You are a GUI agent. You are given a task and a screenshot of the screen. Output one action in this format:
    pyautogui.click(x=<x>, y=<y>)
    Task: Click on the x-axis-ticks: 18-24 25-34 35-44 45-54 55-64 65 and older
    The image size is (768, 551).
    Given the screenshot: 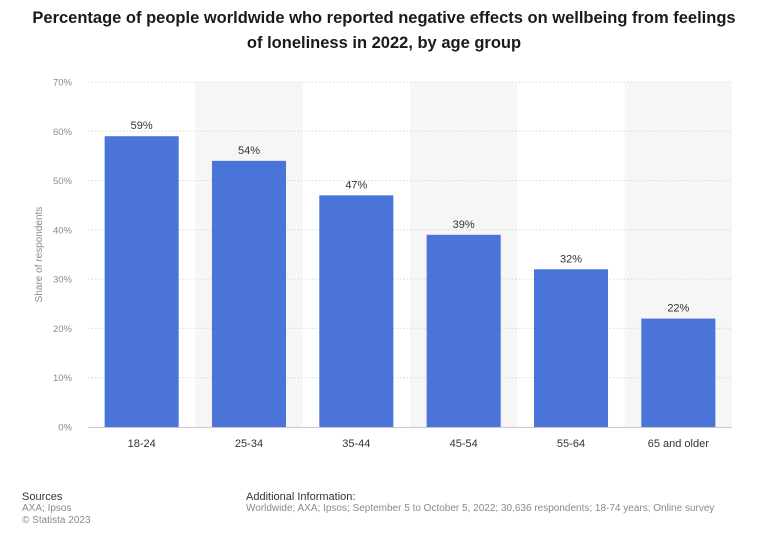 What is the action you would take?
    pyautogui.click(x=419, y=444)
    